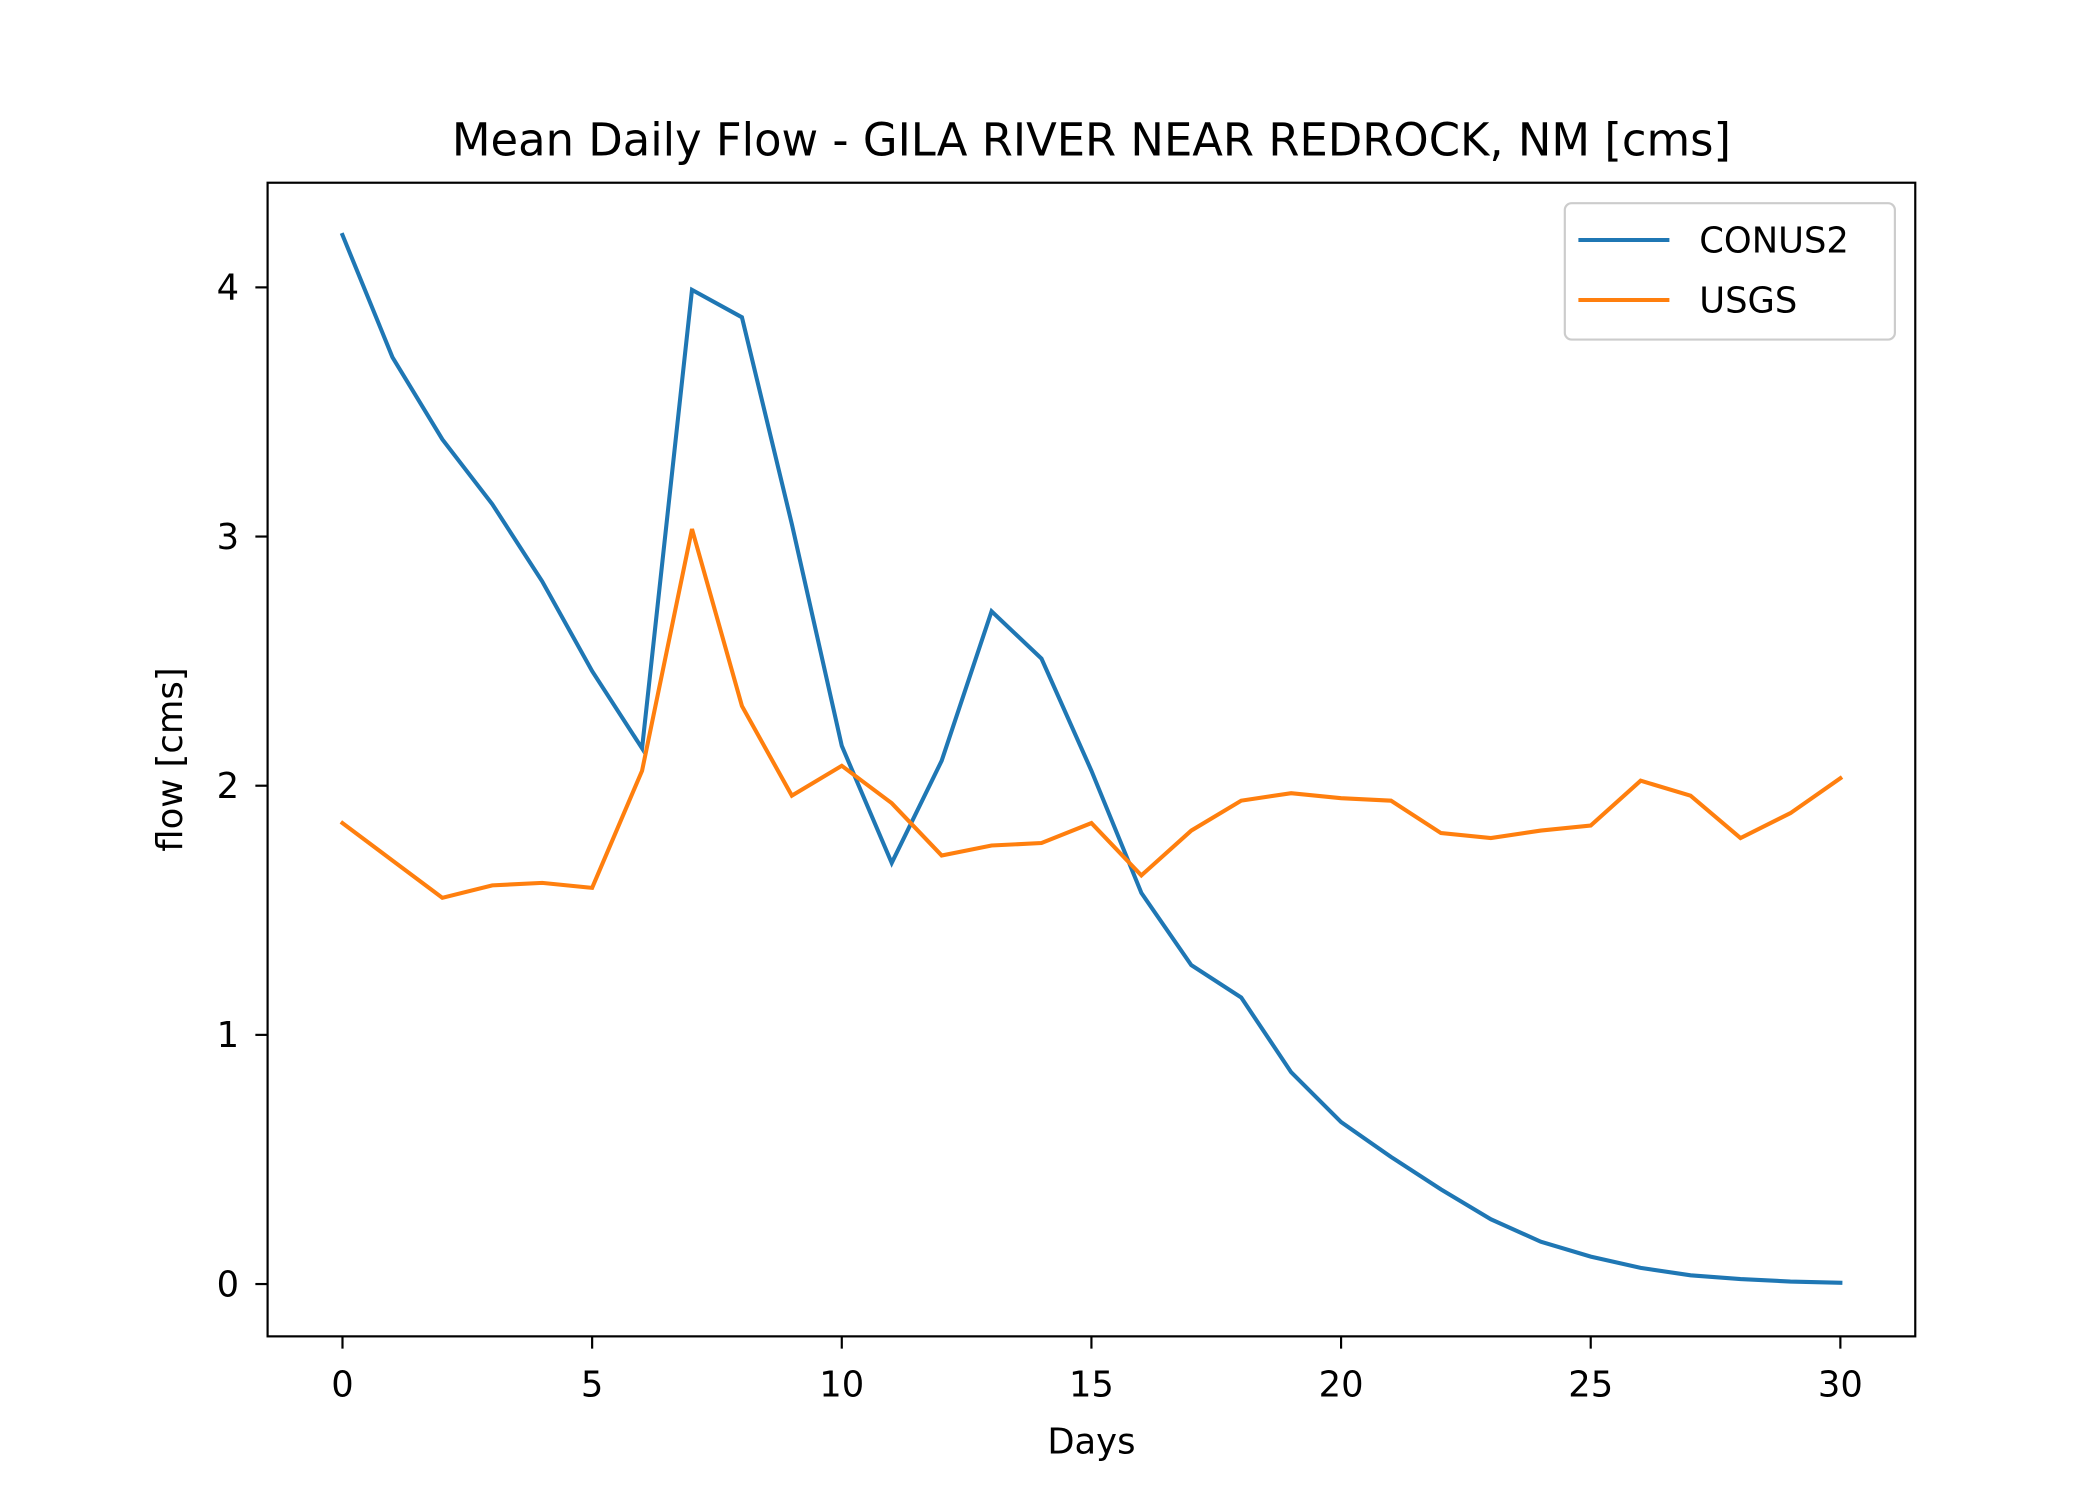  What do you see at coordinates (228, 288) in the screenshot?
I see `y-tick-label: 4` at bounding box center [228, 288].